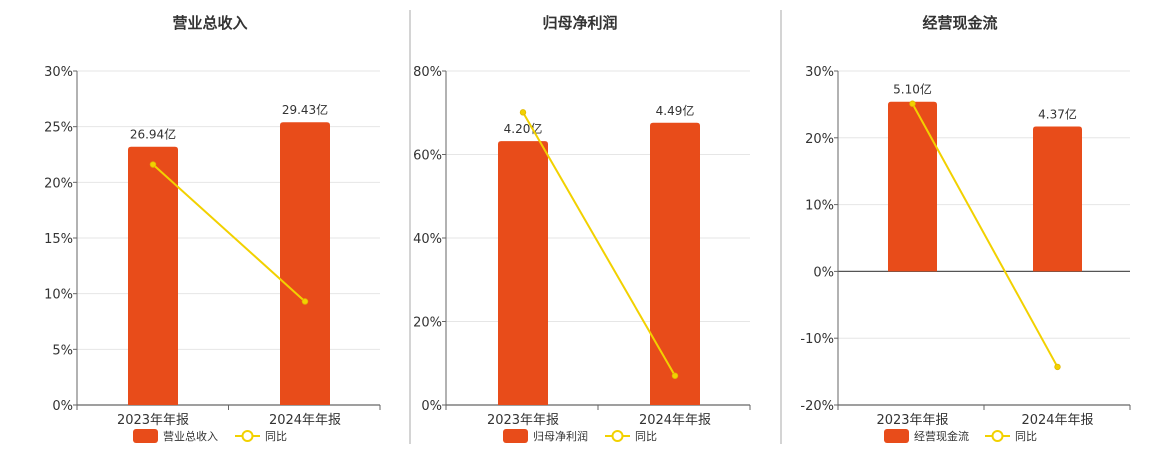 This screenshot has width=1160, height=454. I want to click on bar-data-label: 26.94亿, so click(153, 134).